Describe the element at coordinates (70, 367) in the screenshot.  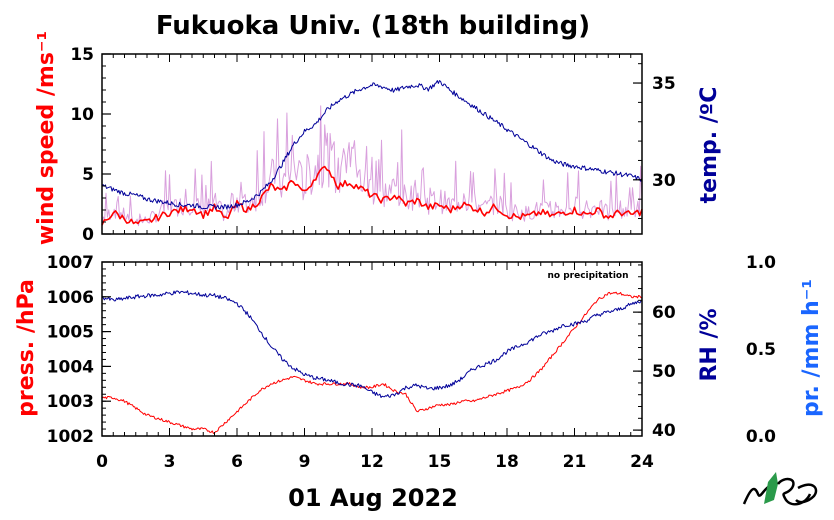
I see `pressure-tick-label: 1004` at that location.